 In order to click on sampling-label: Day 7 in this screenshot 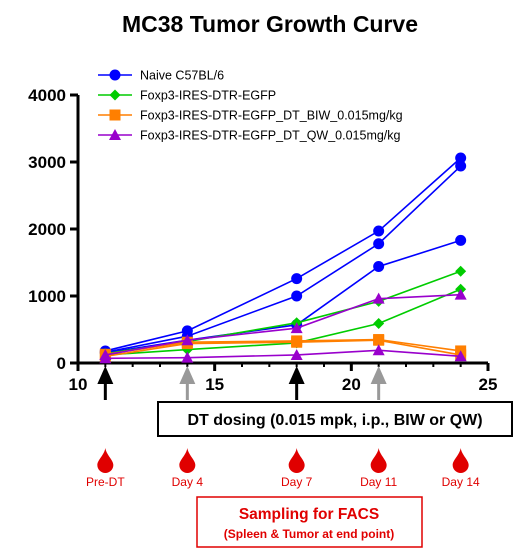, I will do `click(297, 482)`.